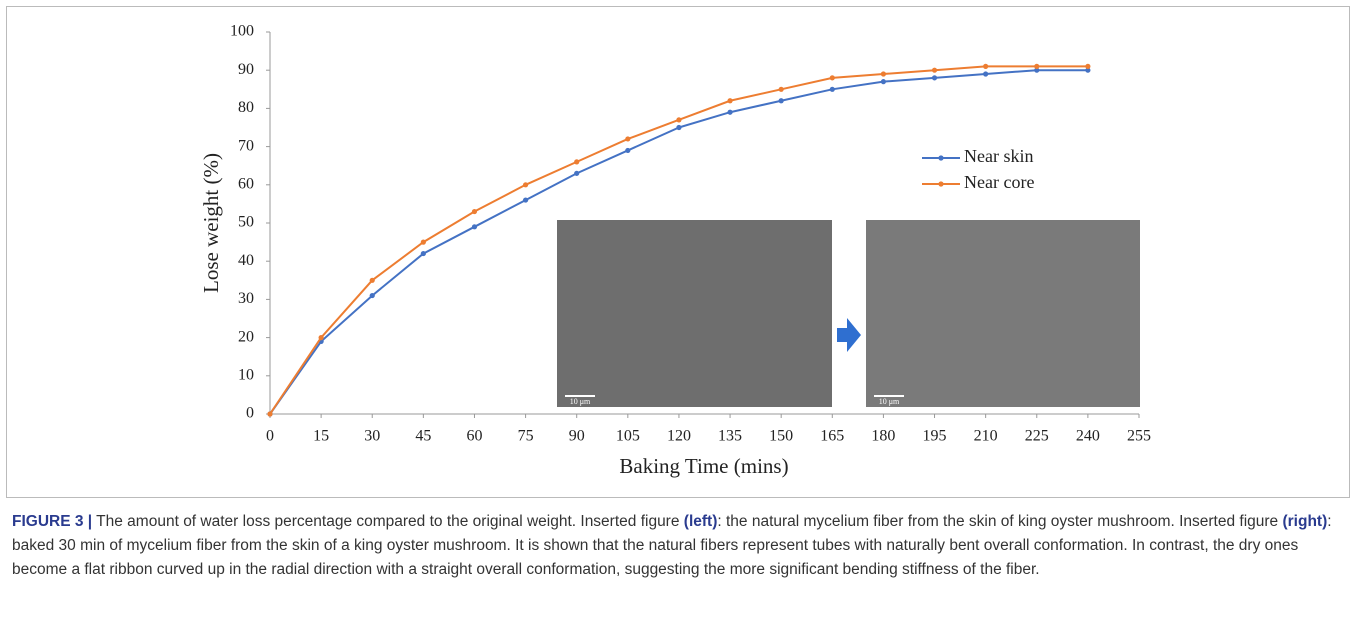 Image resolution: width=1355 pixels, height=623 pixels. What do you see at coordinates (694, 313) in the screenshot?
I see `inset-image-left` at bounding box center [694, 313].